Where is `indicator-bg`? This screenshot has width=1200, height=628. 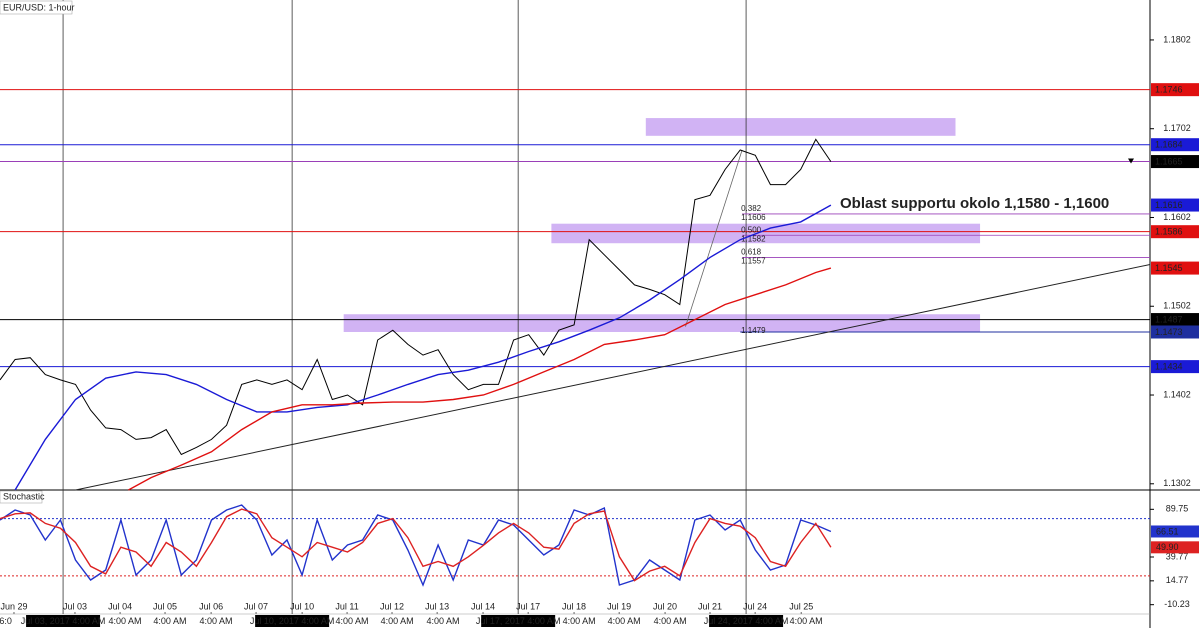 indicator-bg is located at coordinates (21, 497).